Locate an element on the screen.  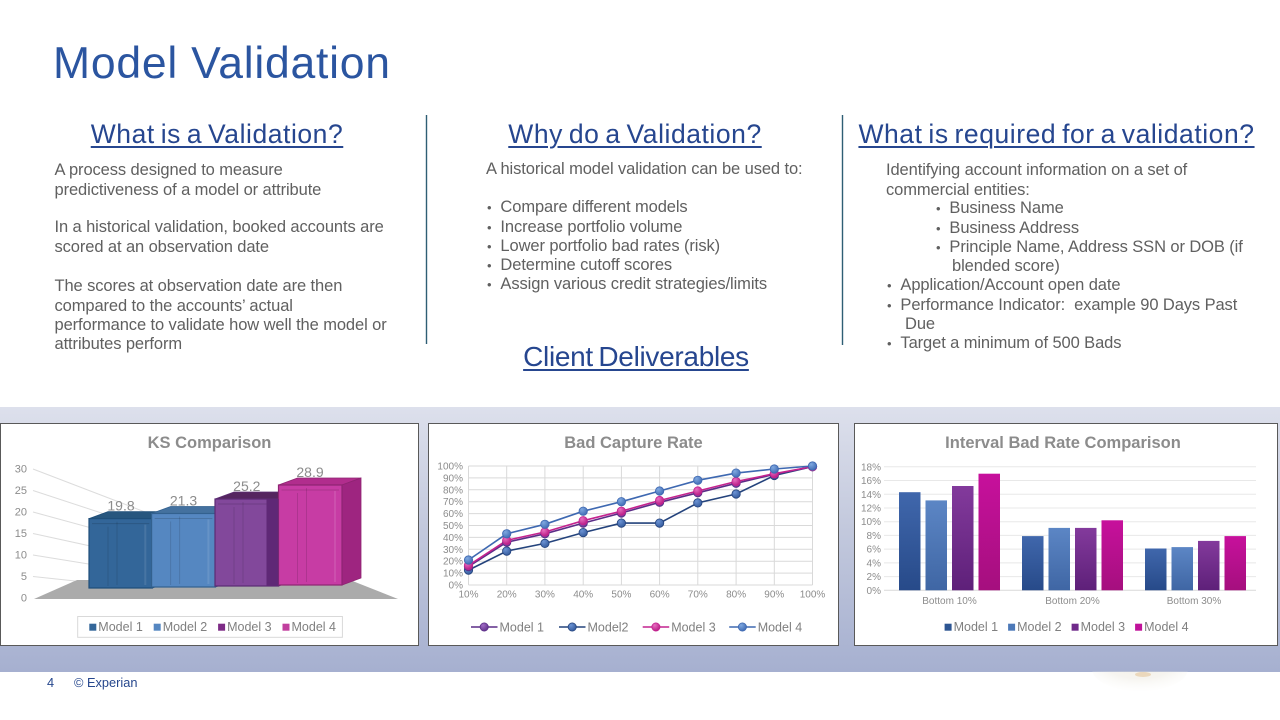
svg-text: 21.3 is located at coordinates (183, 501).